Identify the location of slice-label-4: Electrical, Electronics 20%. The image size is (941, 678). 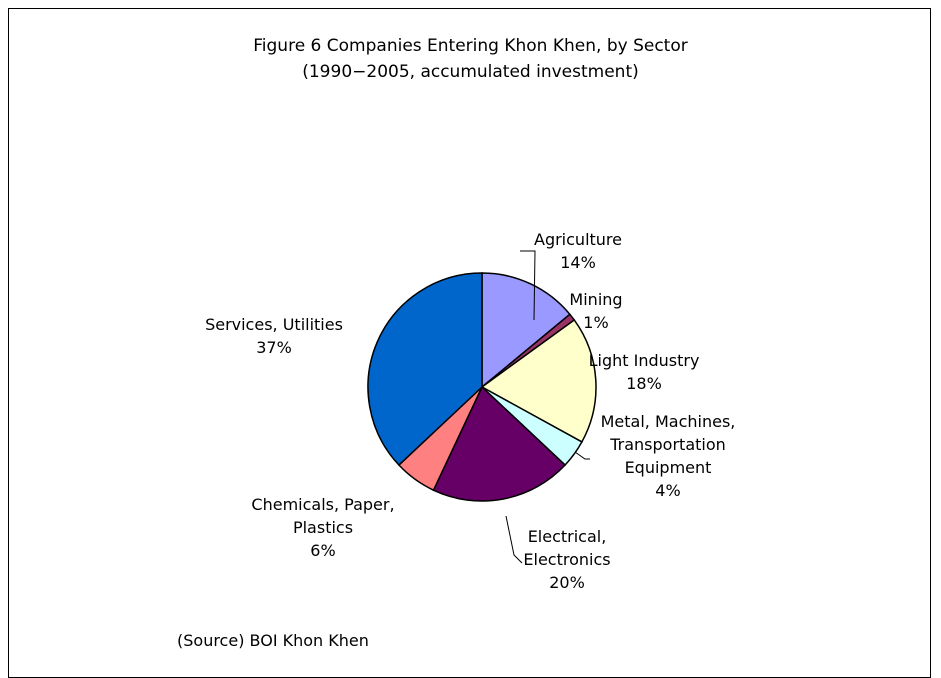
(566, 559).